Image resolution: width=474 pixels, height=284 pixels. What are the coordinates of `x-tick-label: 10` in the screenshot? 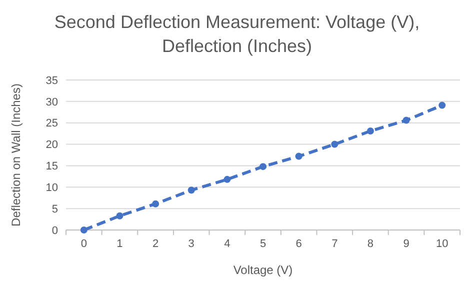 It's located at (442, 244).